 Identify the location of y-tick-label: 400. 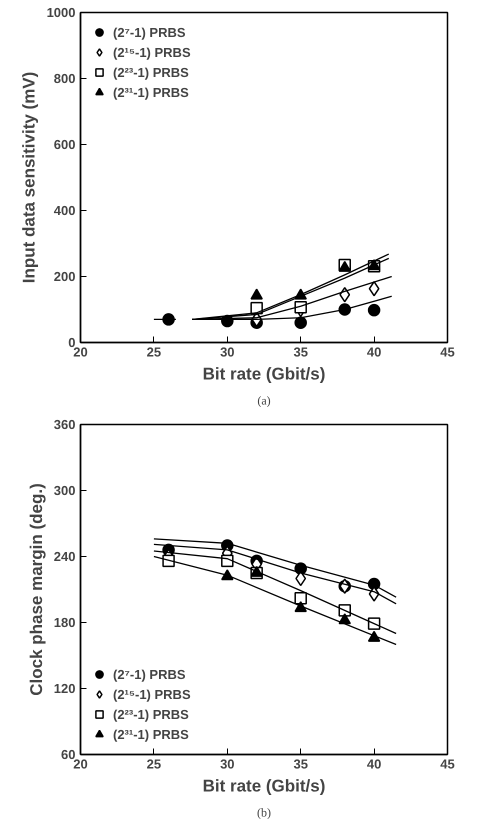
(65, 210).